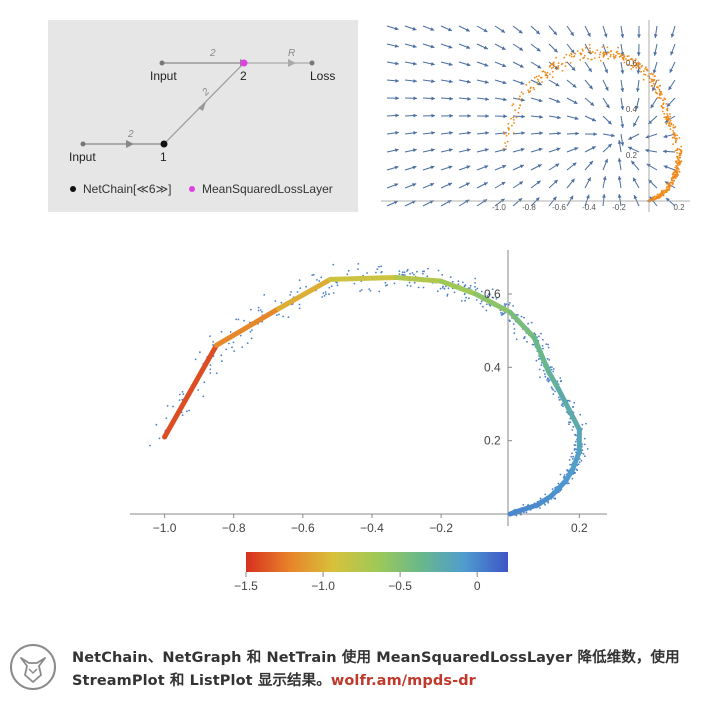 The height and width of the screenshot is (708, 719). Describe the element at coordinates (579, 528) in the screenshot. I see `x-tick-label: 0.2` at that location.